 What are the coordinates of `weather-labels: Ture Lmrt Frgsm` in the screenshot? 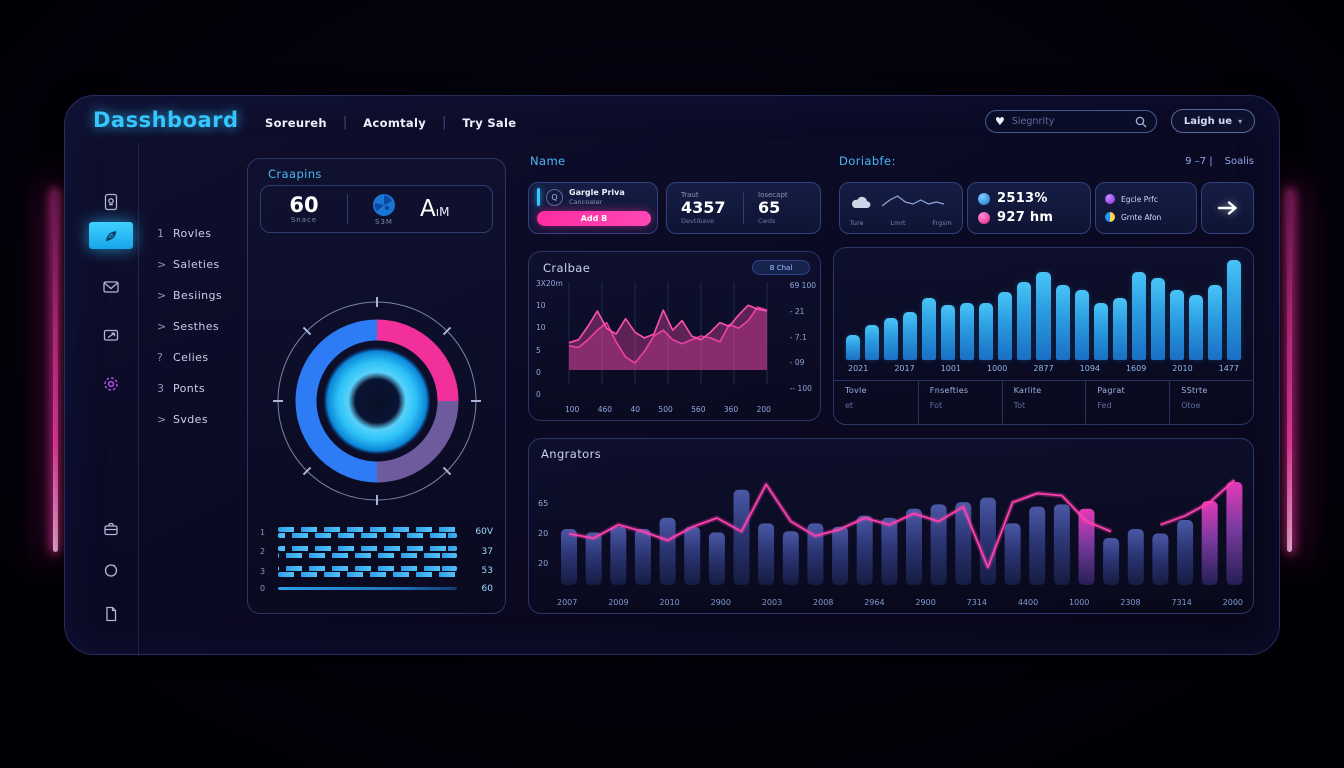 It's located at (901, 223).